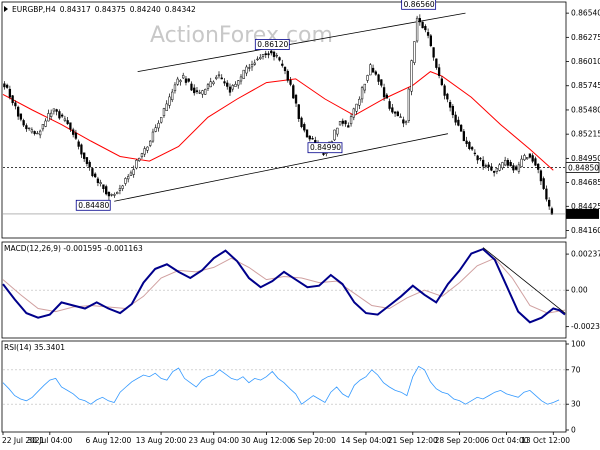 The height and width of the screenshot is (450, 600). I want to click on time-tick-label: 23 Aug 04:00, so click(213, 440).